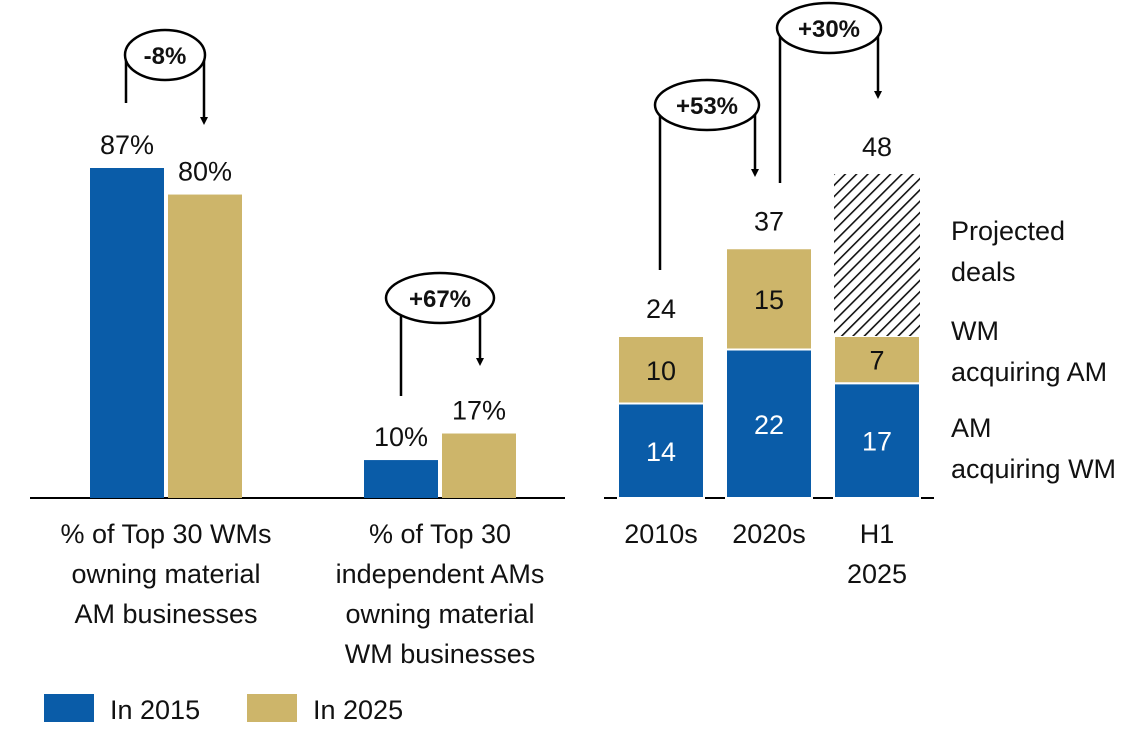  What do you see at coordinates (1029, 372) in the screenshot?
I see `series-label: acquiring AM` at bounding box center [1029, 372].